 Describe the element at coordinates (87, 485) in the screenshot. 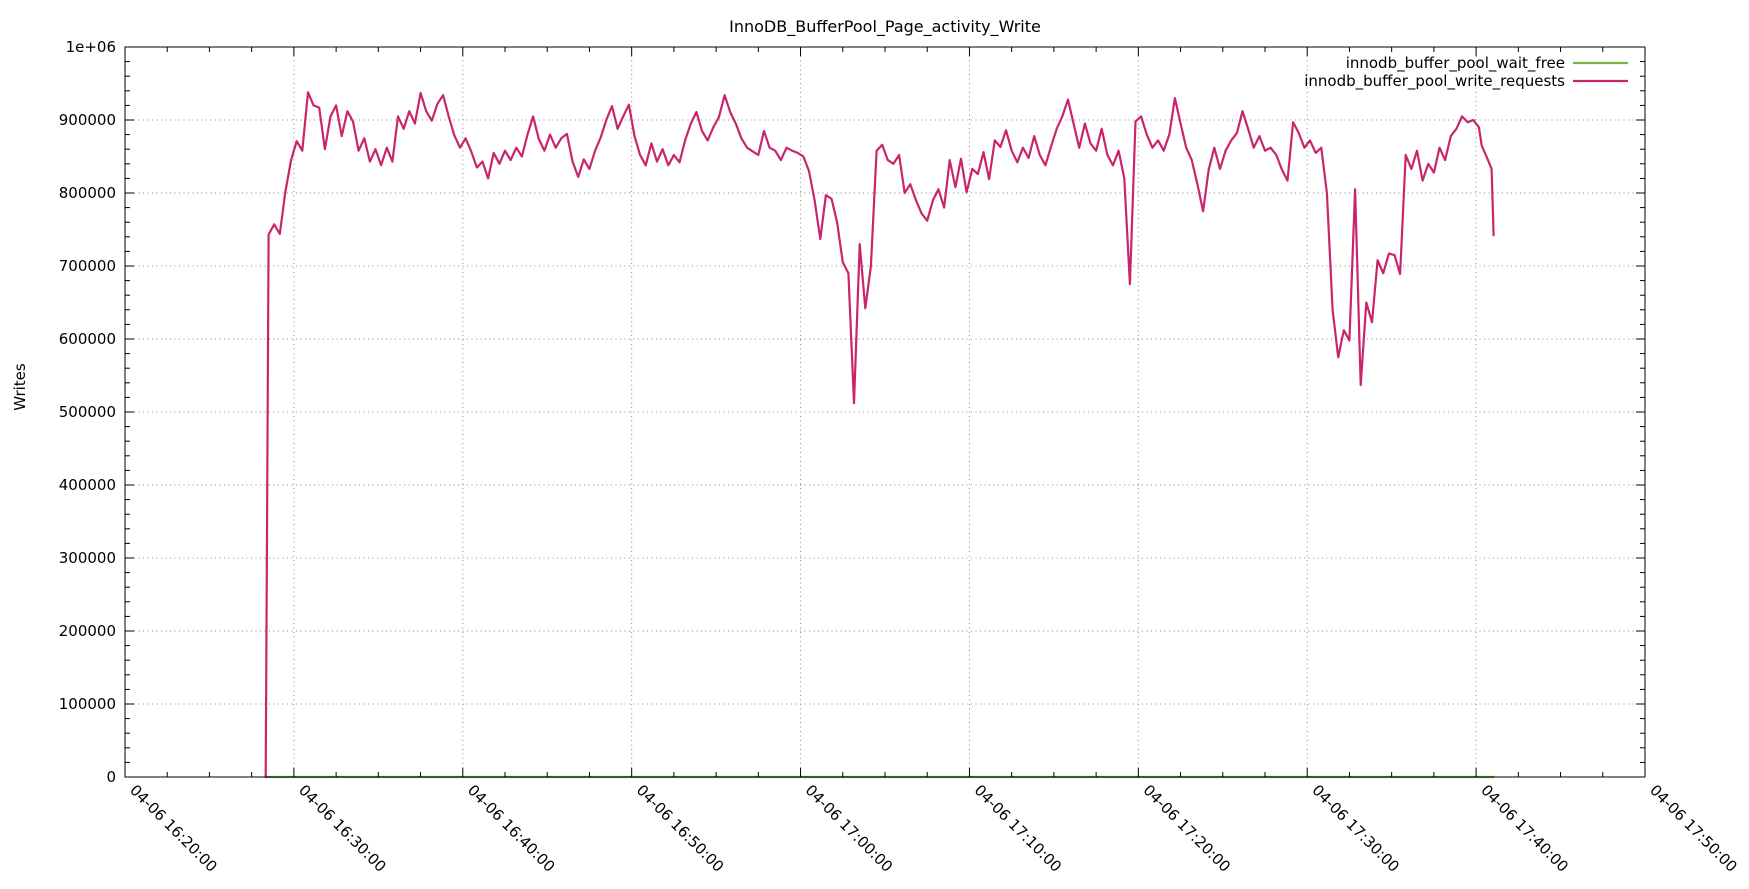

I see `y-tick-label: 400000` at that location.